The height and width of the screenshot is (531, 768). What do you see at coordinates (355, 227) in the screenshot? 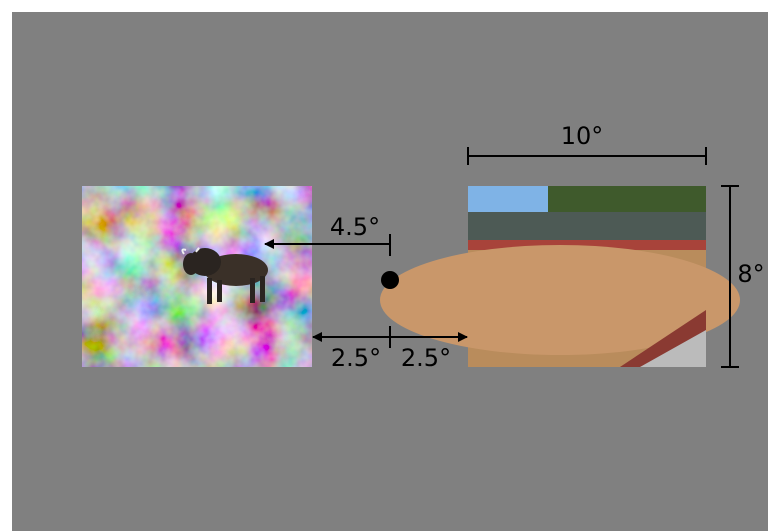
I see `eccentricity-label: 4.5°` at bounding box center [355, 227].